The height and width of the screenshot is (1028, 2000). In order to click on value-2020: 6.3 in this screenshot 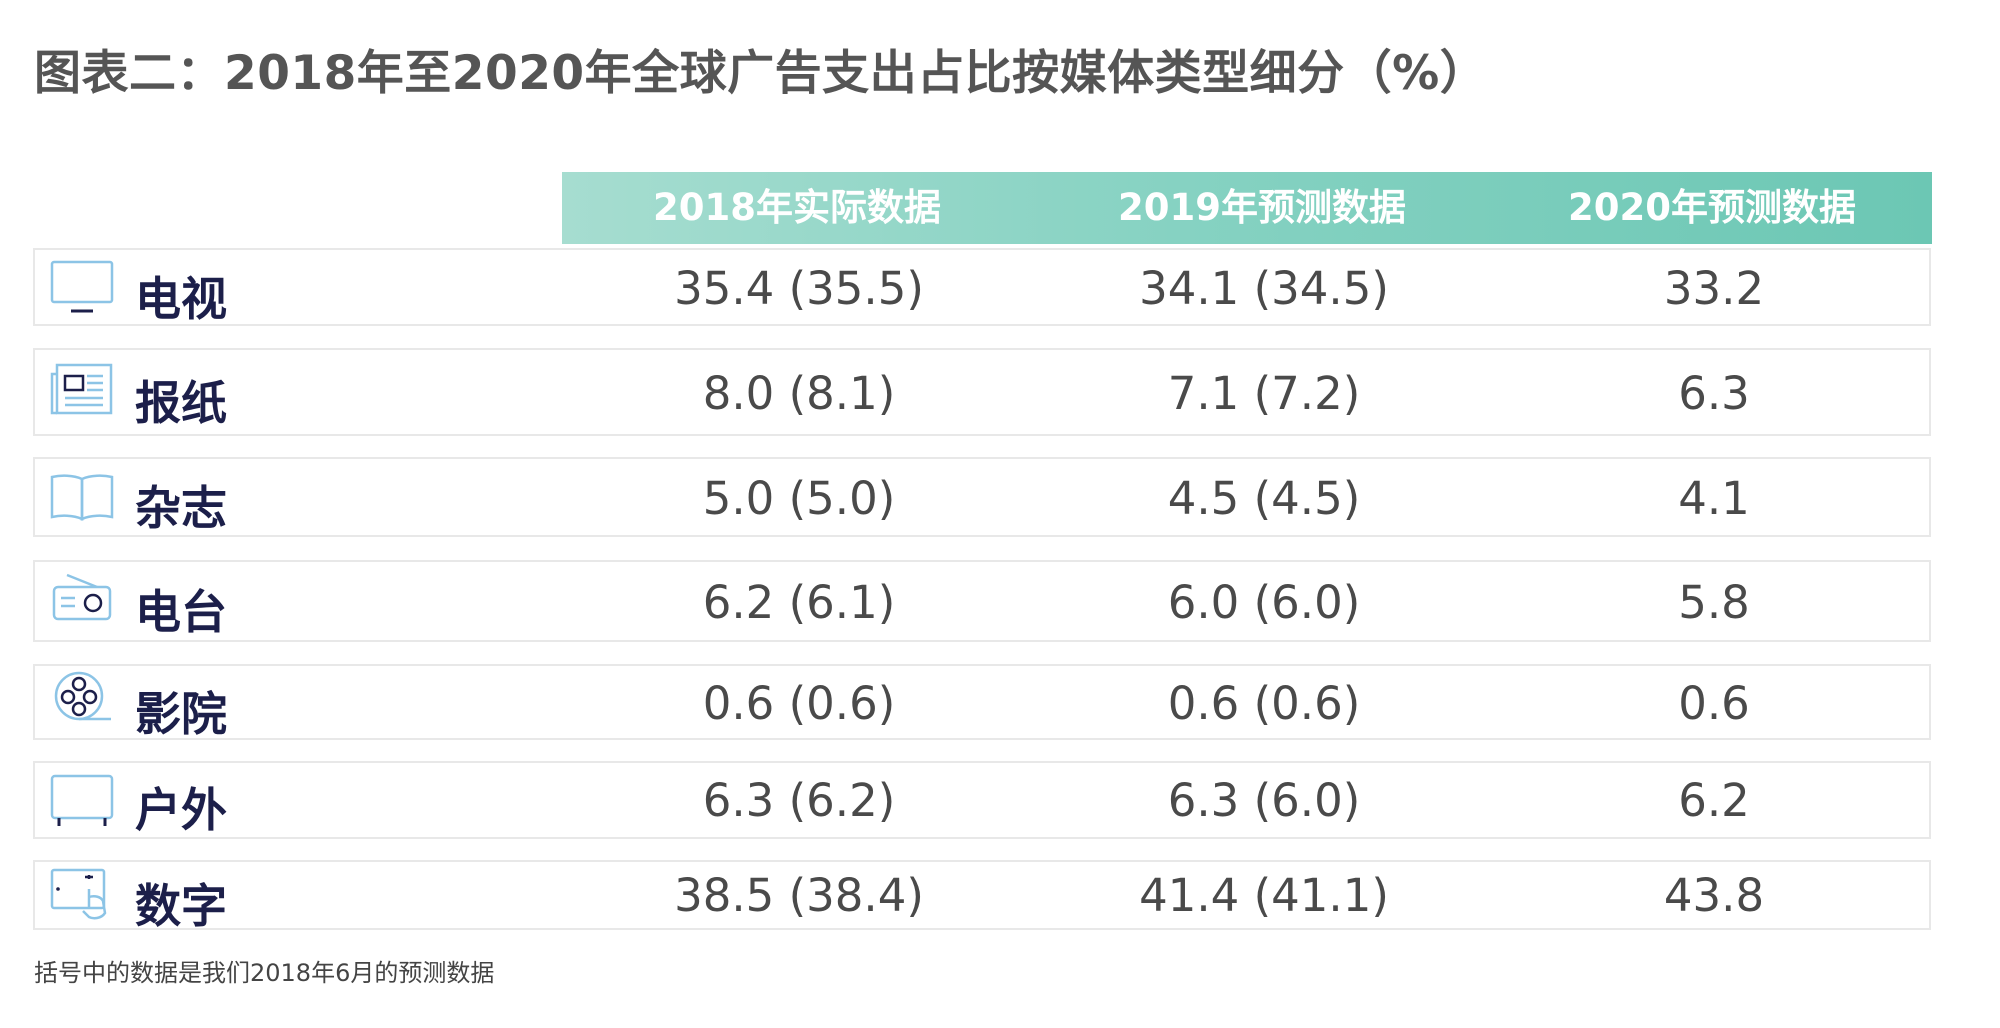, I will do `click(1714, 393)`.